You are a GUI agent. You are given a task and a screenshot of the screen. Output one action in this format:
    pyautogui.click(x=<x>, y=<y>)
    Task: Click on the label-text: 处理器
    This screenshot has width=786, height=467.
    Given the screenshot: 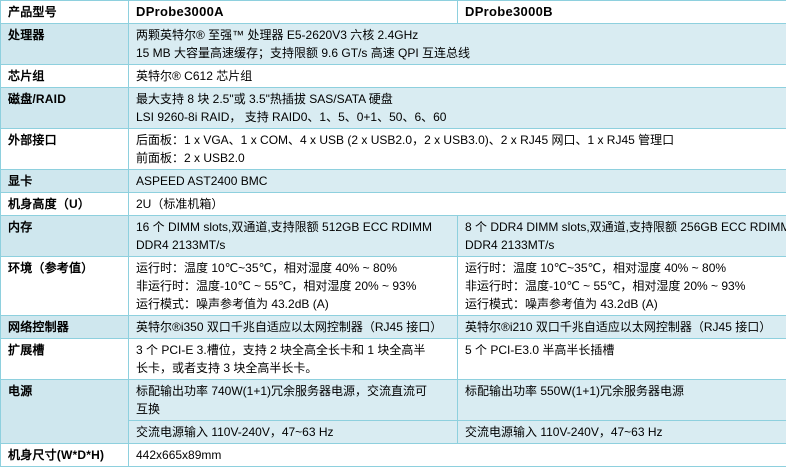 What is the action you would take?
    pyautogui.click(x=65, y=35)
    